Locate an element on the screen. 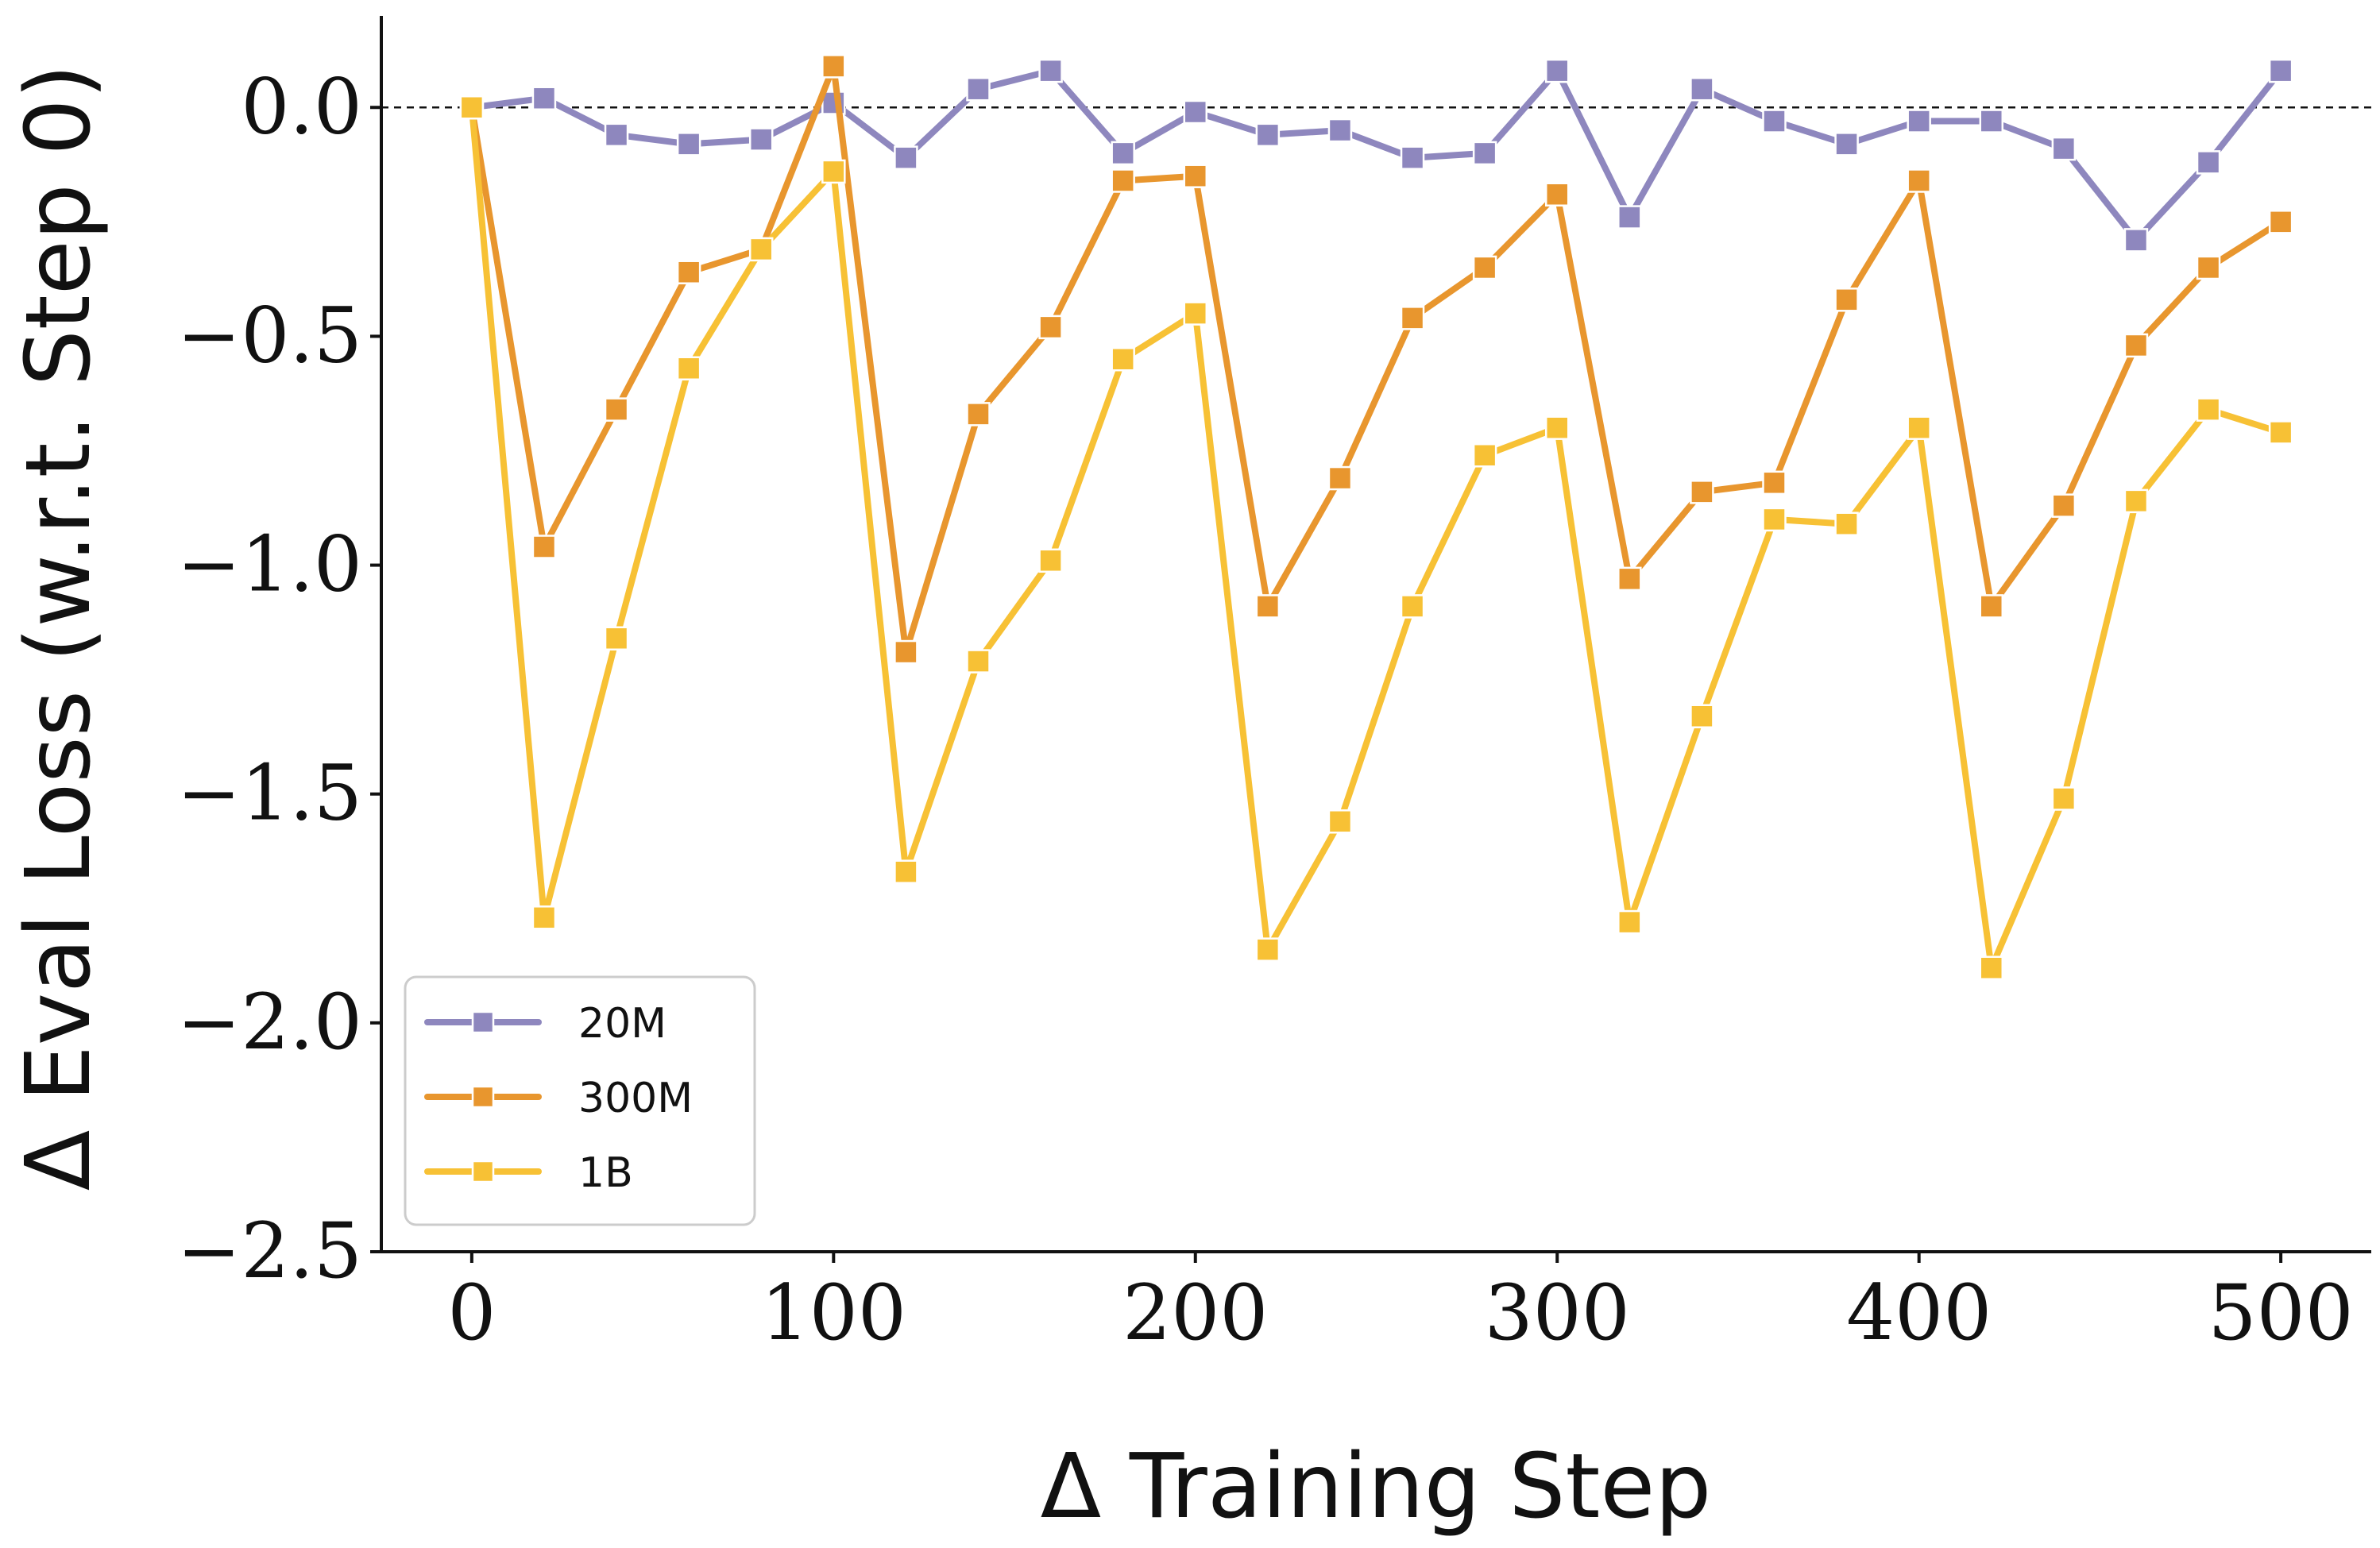  x-tick-label: 300 is located at coordinates (1557, 1312).